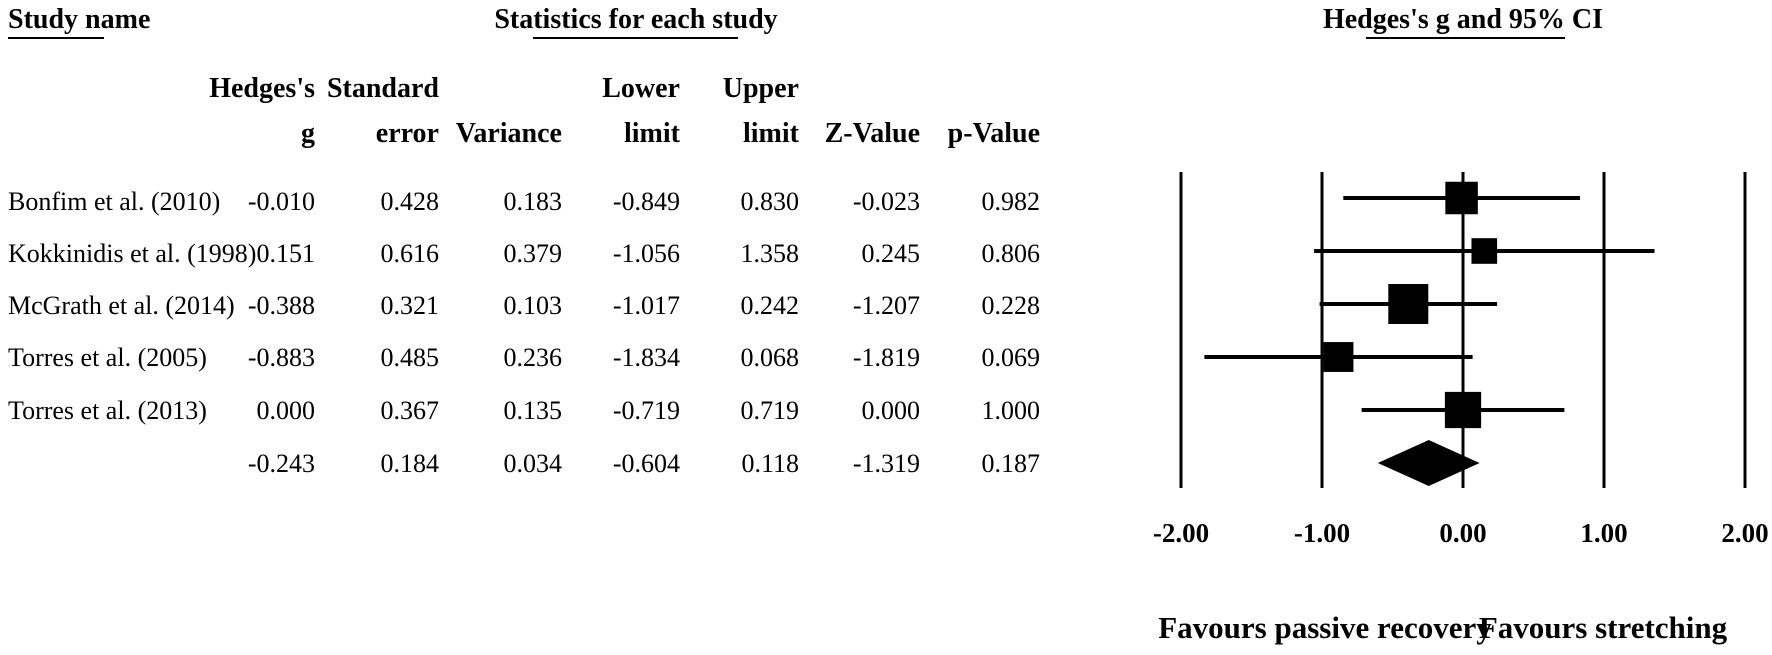  Describe the element at coordinates (114, 201) in the screenshot. I see `study-name-cell: Bonfim et al. (2010)` at that location.